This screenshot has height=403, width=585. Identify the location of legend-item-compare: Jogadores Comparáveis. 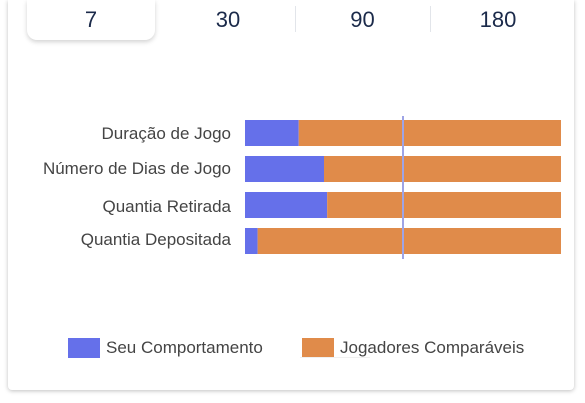
(413, 348).